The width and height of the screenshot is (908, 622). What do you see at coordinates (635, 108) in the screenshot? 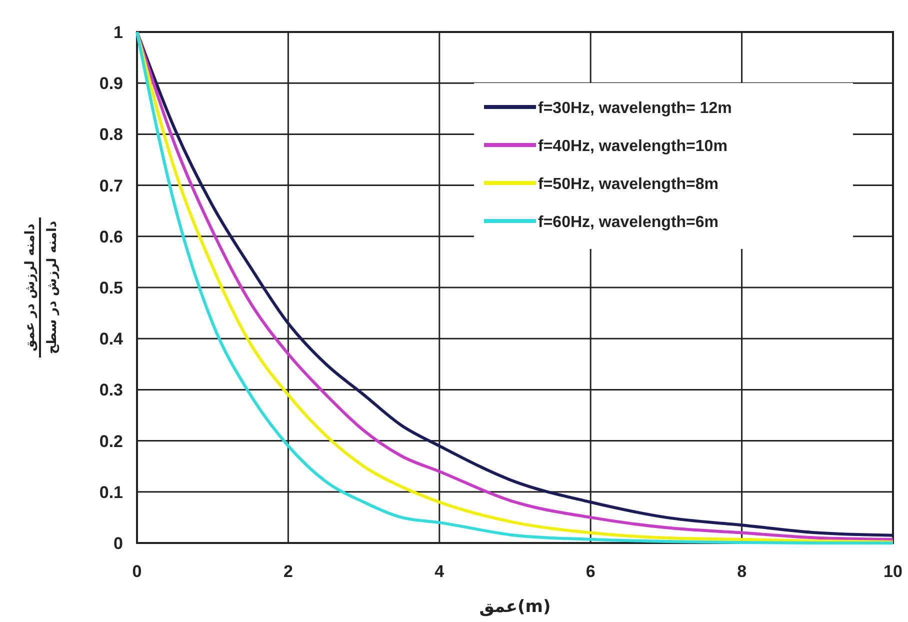
I see `legend-label: f=30Hz, wavelength= 12m` at bounding box center [635, 108].